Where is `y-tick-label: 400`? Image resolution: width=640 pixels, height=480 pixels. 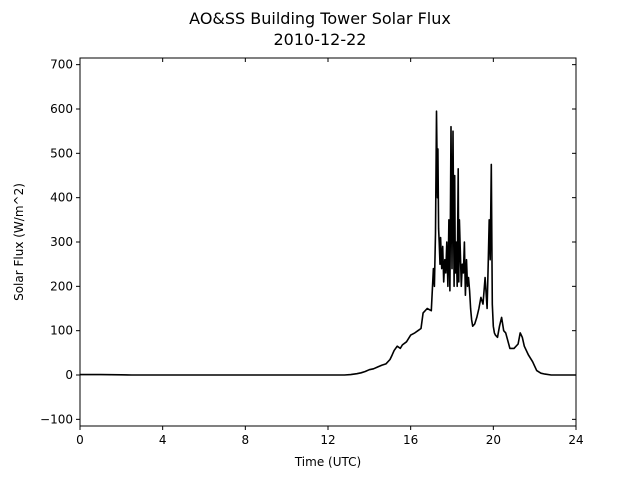
y-tick-label: 400 is located at coordinates (61, 198).